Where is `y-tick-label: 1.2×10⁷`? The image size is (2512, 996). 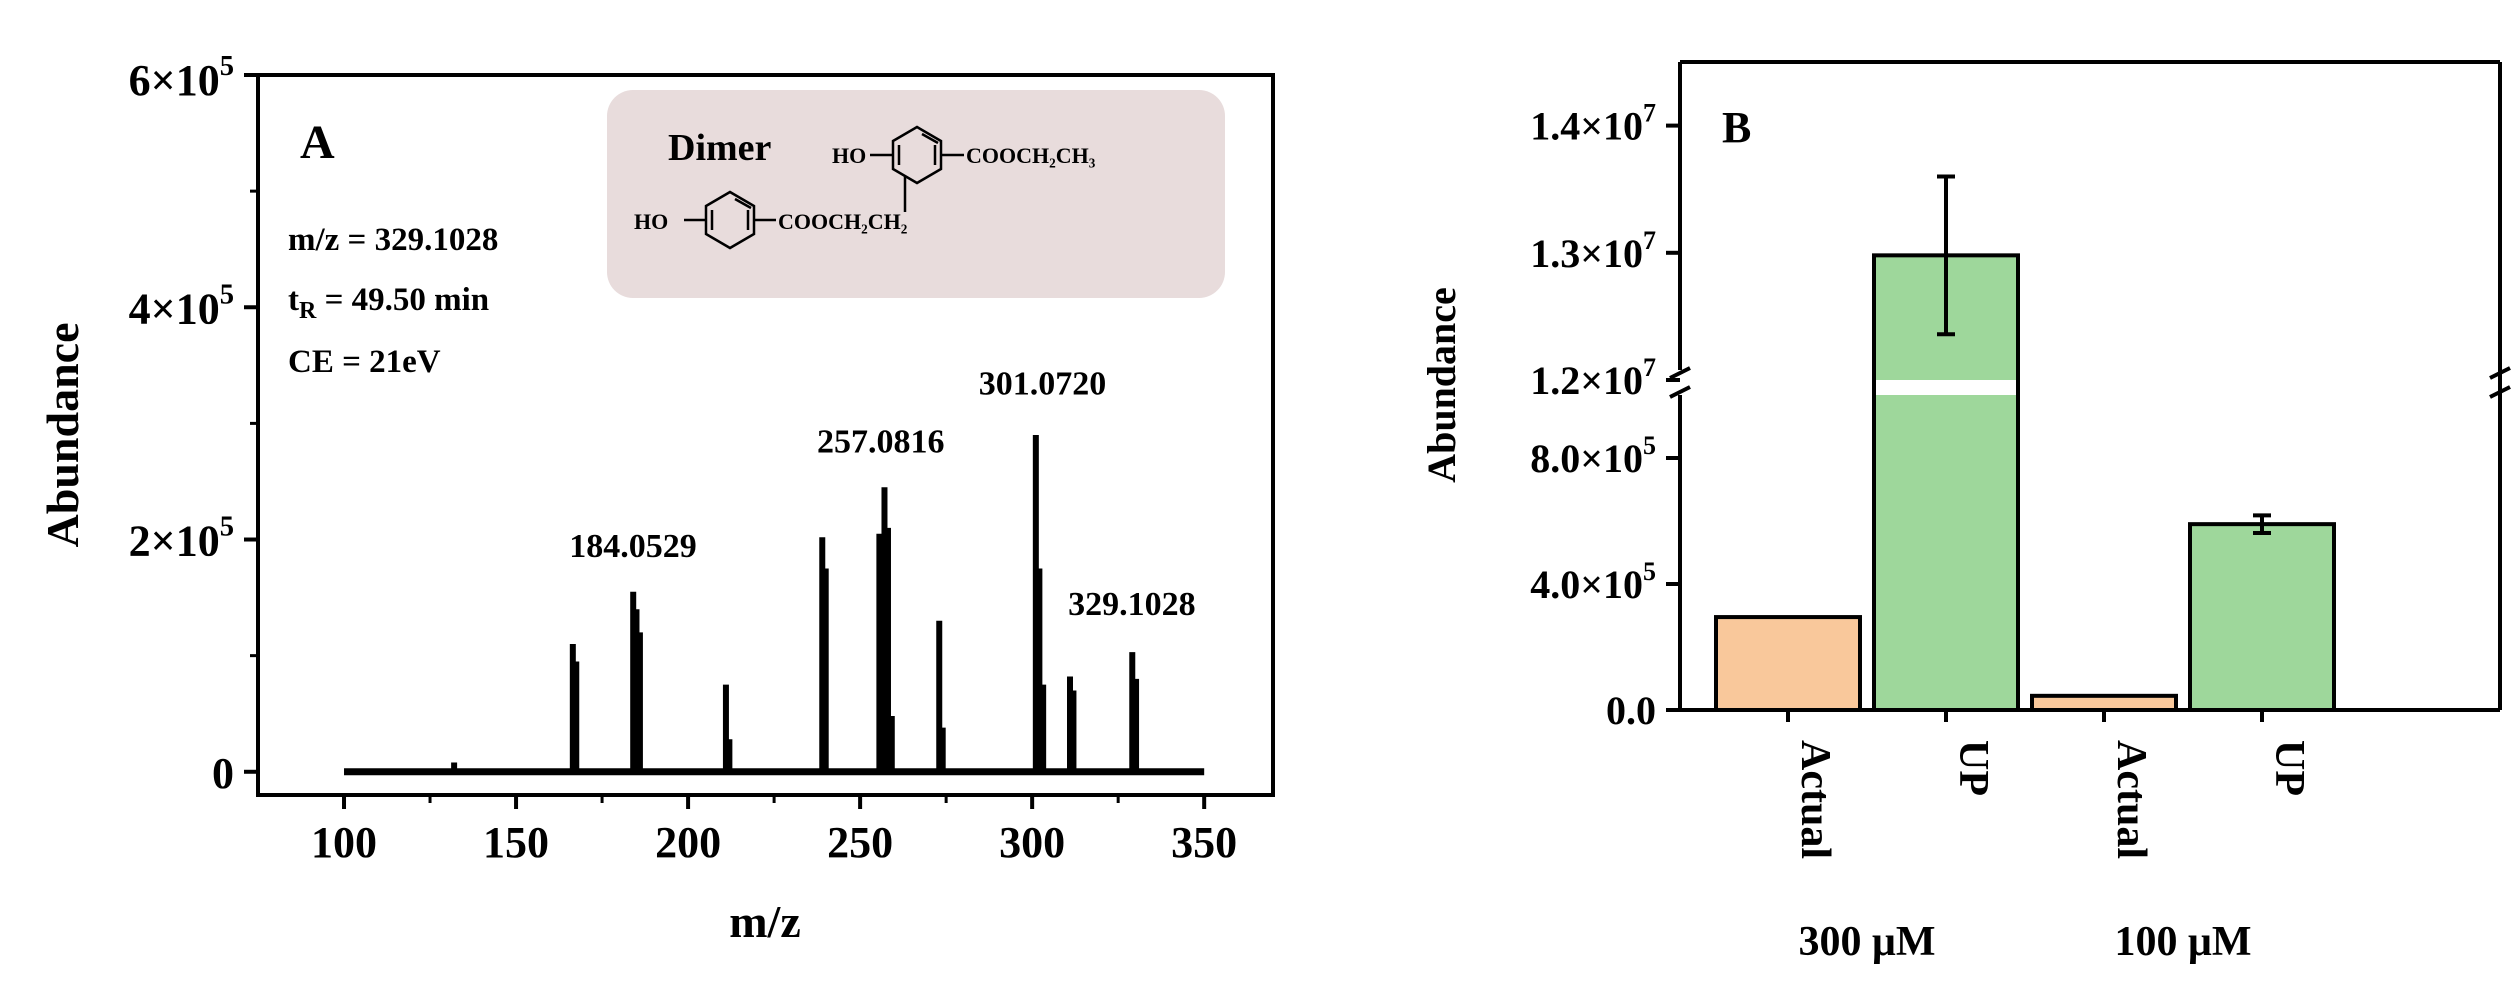 y-tick-label: 1.2×10⁷ is located at coordinates (1593, 378).